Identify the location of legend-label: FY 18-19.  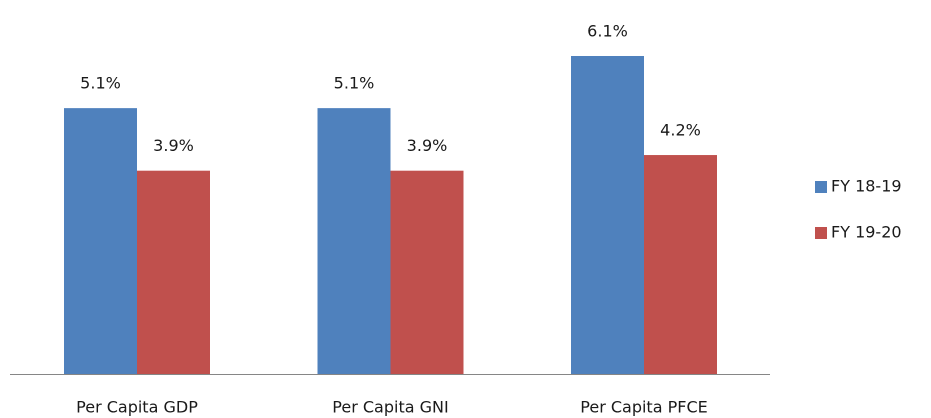
(866, 186).